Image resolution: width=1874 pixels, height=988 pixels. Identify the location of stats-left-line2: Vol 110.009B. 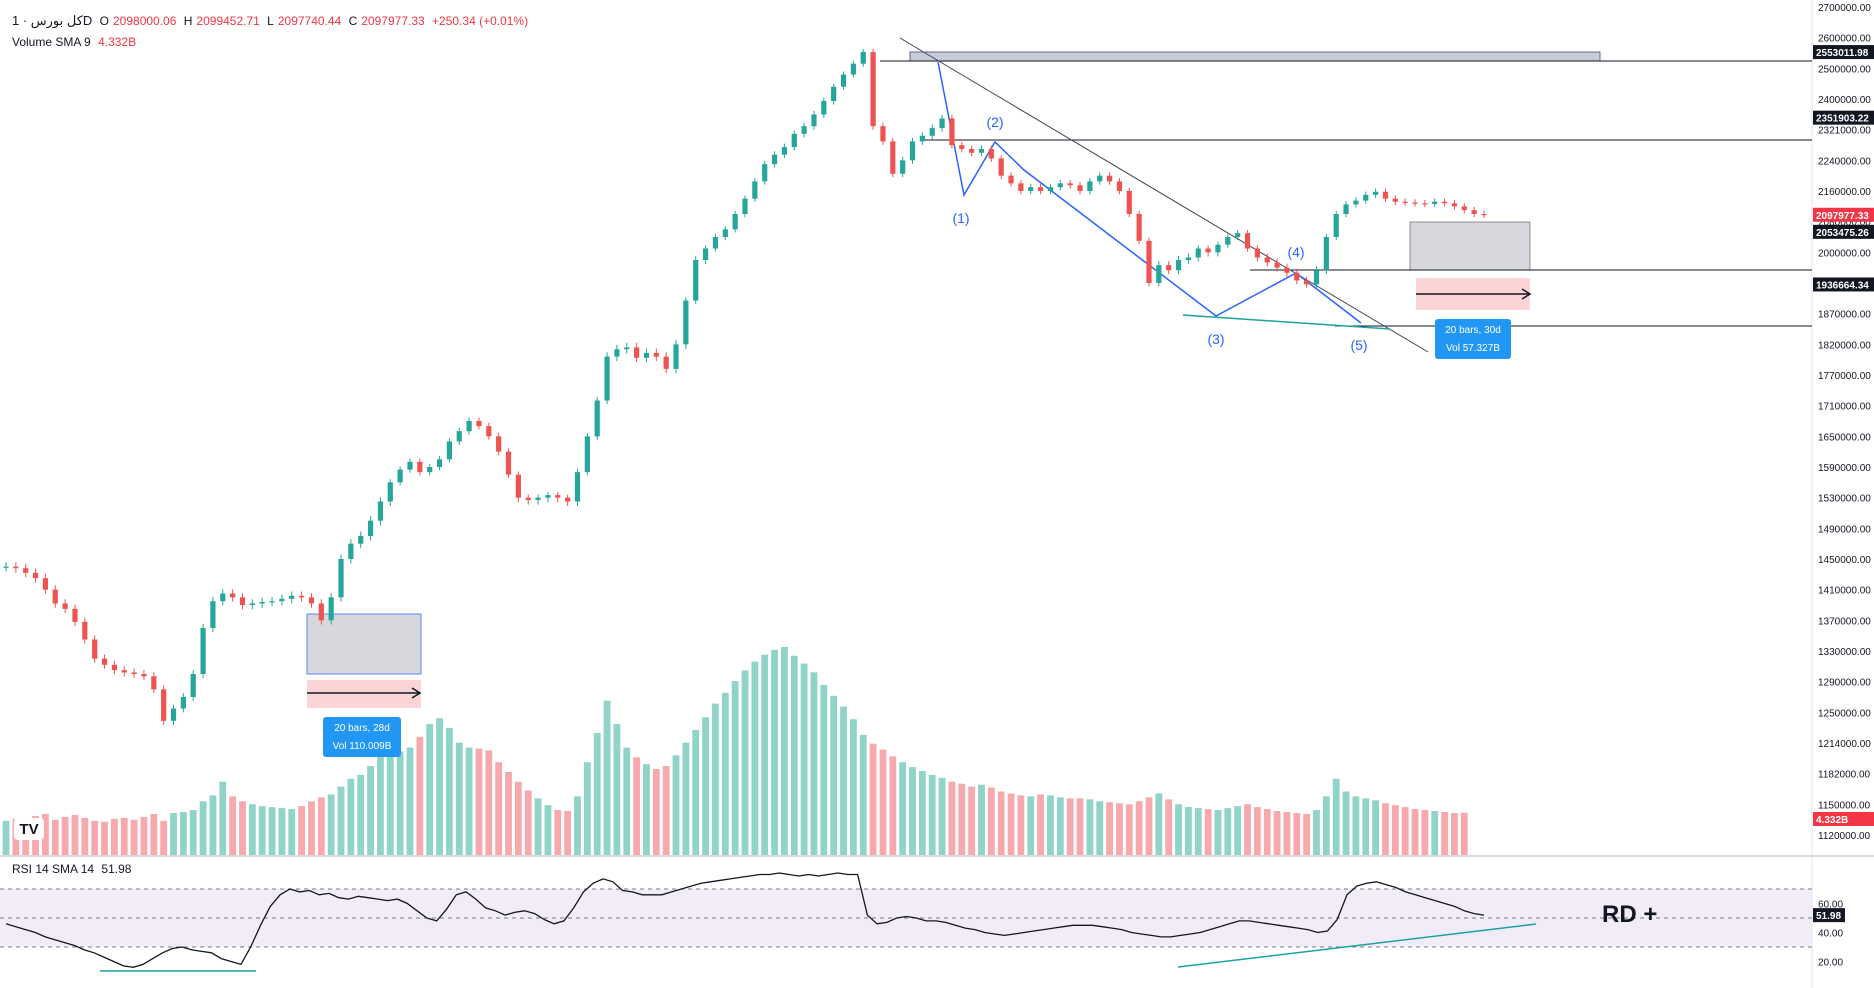
(362, 746).